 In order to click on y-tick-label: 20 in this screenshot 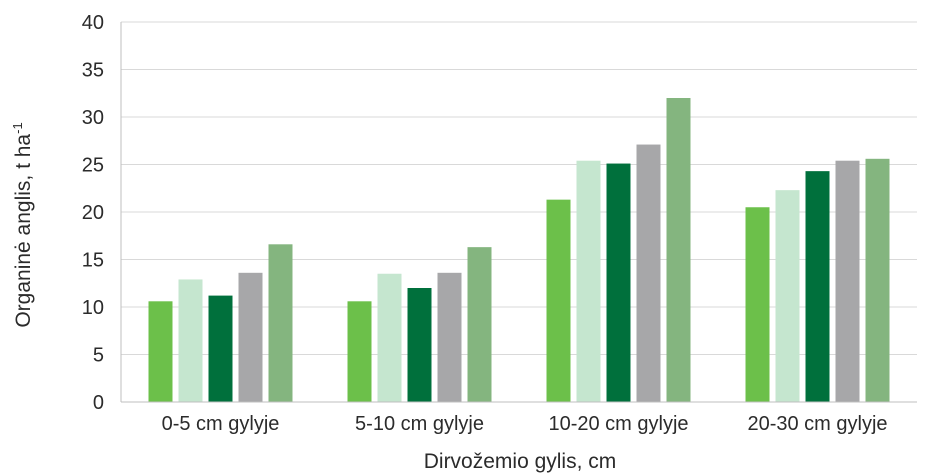, I will do `click(93, 213)`.